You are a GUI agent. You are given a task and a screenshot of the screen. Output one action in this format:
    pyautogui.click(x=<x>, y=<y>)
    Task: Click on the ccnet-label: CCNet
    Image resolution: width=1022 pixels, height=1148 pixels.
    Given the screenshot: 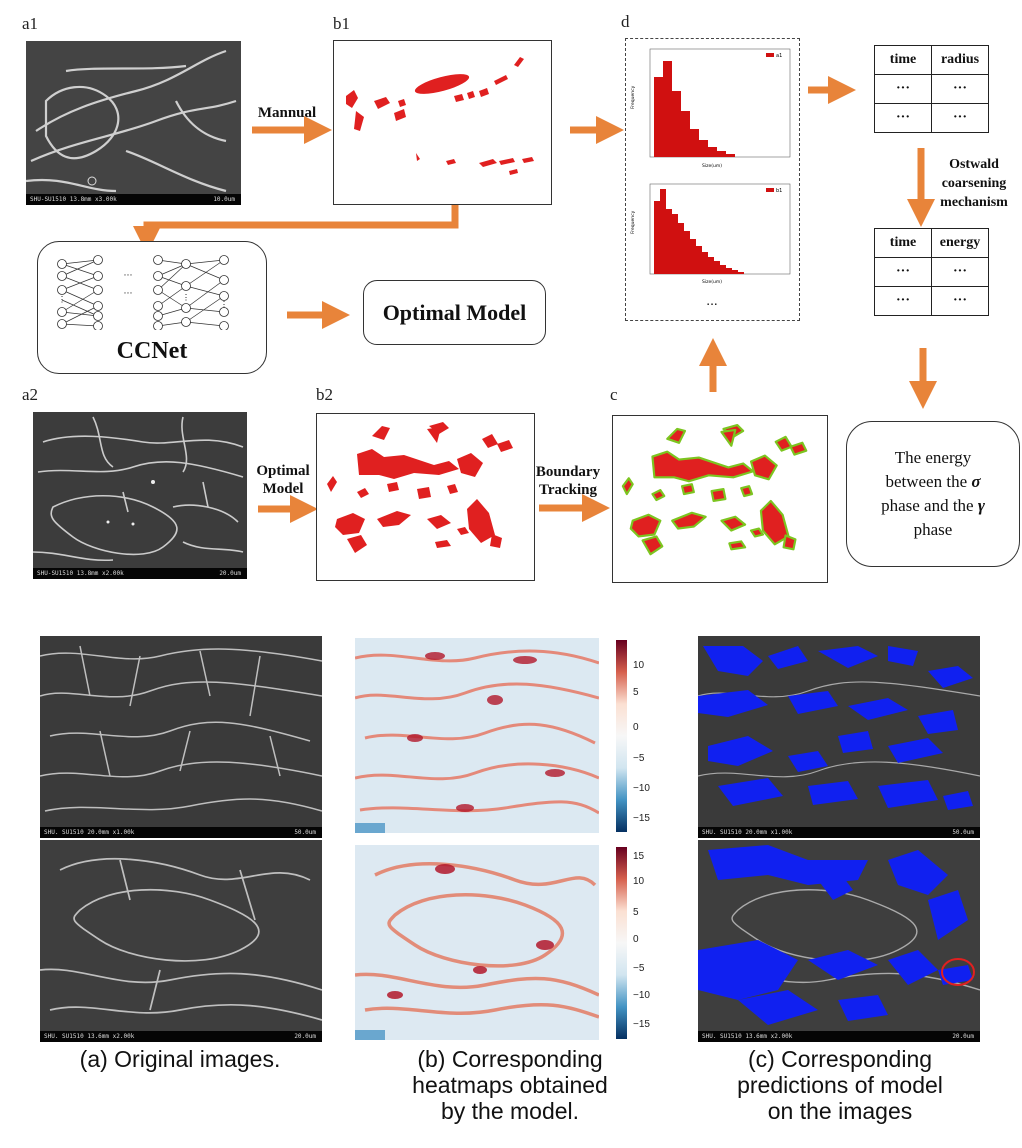 What is the action you would take?
    pyautogui.click(x=152, y=351)
    